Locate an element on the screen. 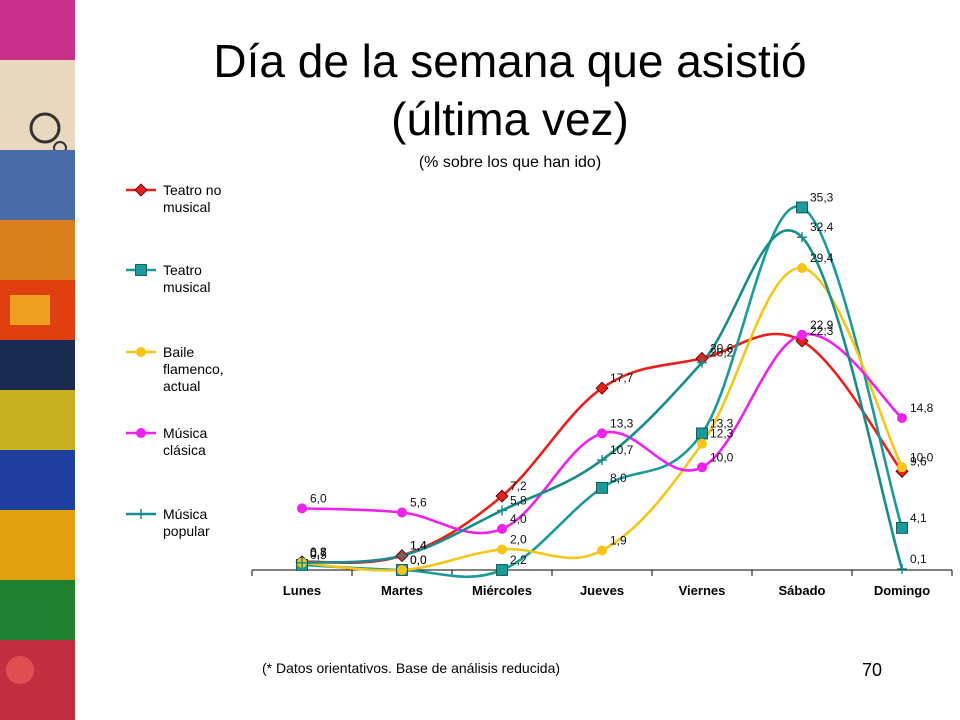  data-label-baile-flamenco-actual: 10,0 is located at coordinates (922, 457).